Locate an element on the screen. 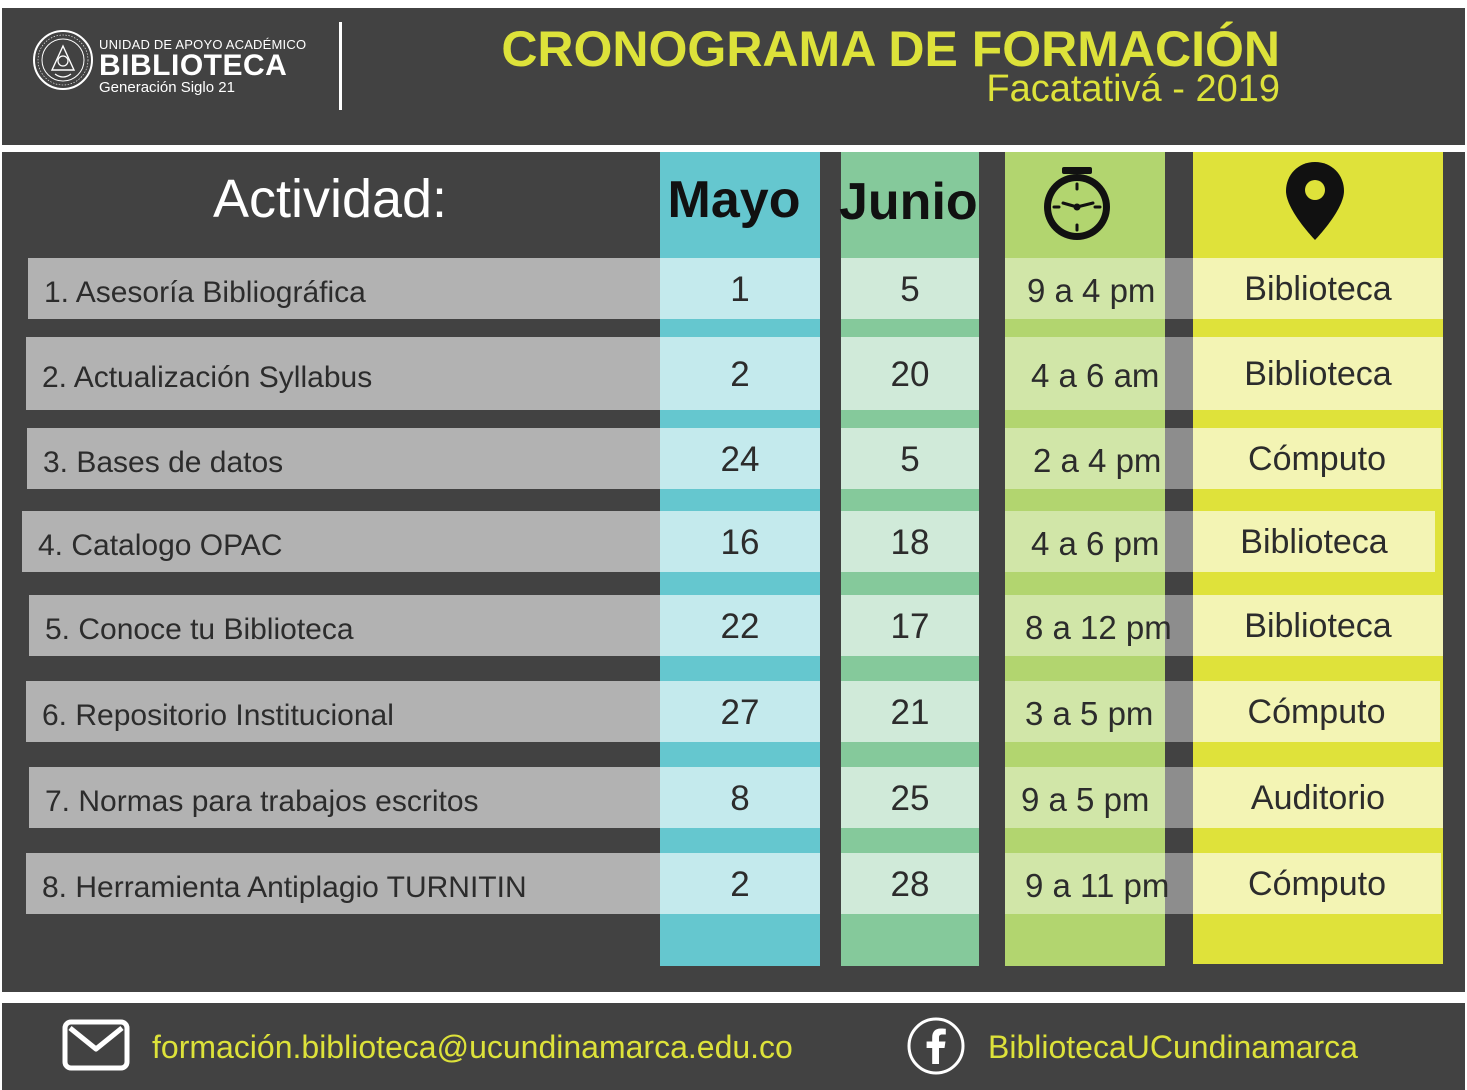 This screenshot has width=1467, height=1090. hora-cell: 2 a 4 pm is located at coordinates (1099, 458).